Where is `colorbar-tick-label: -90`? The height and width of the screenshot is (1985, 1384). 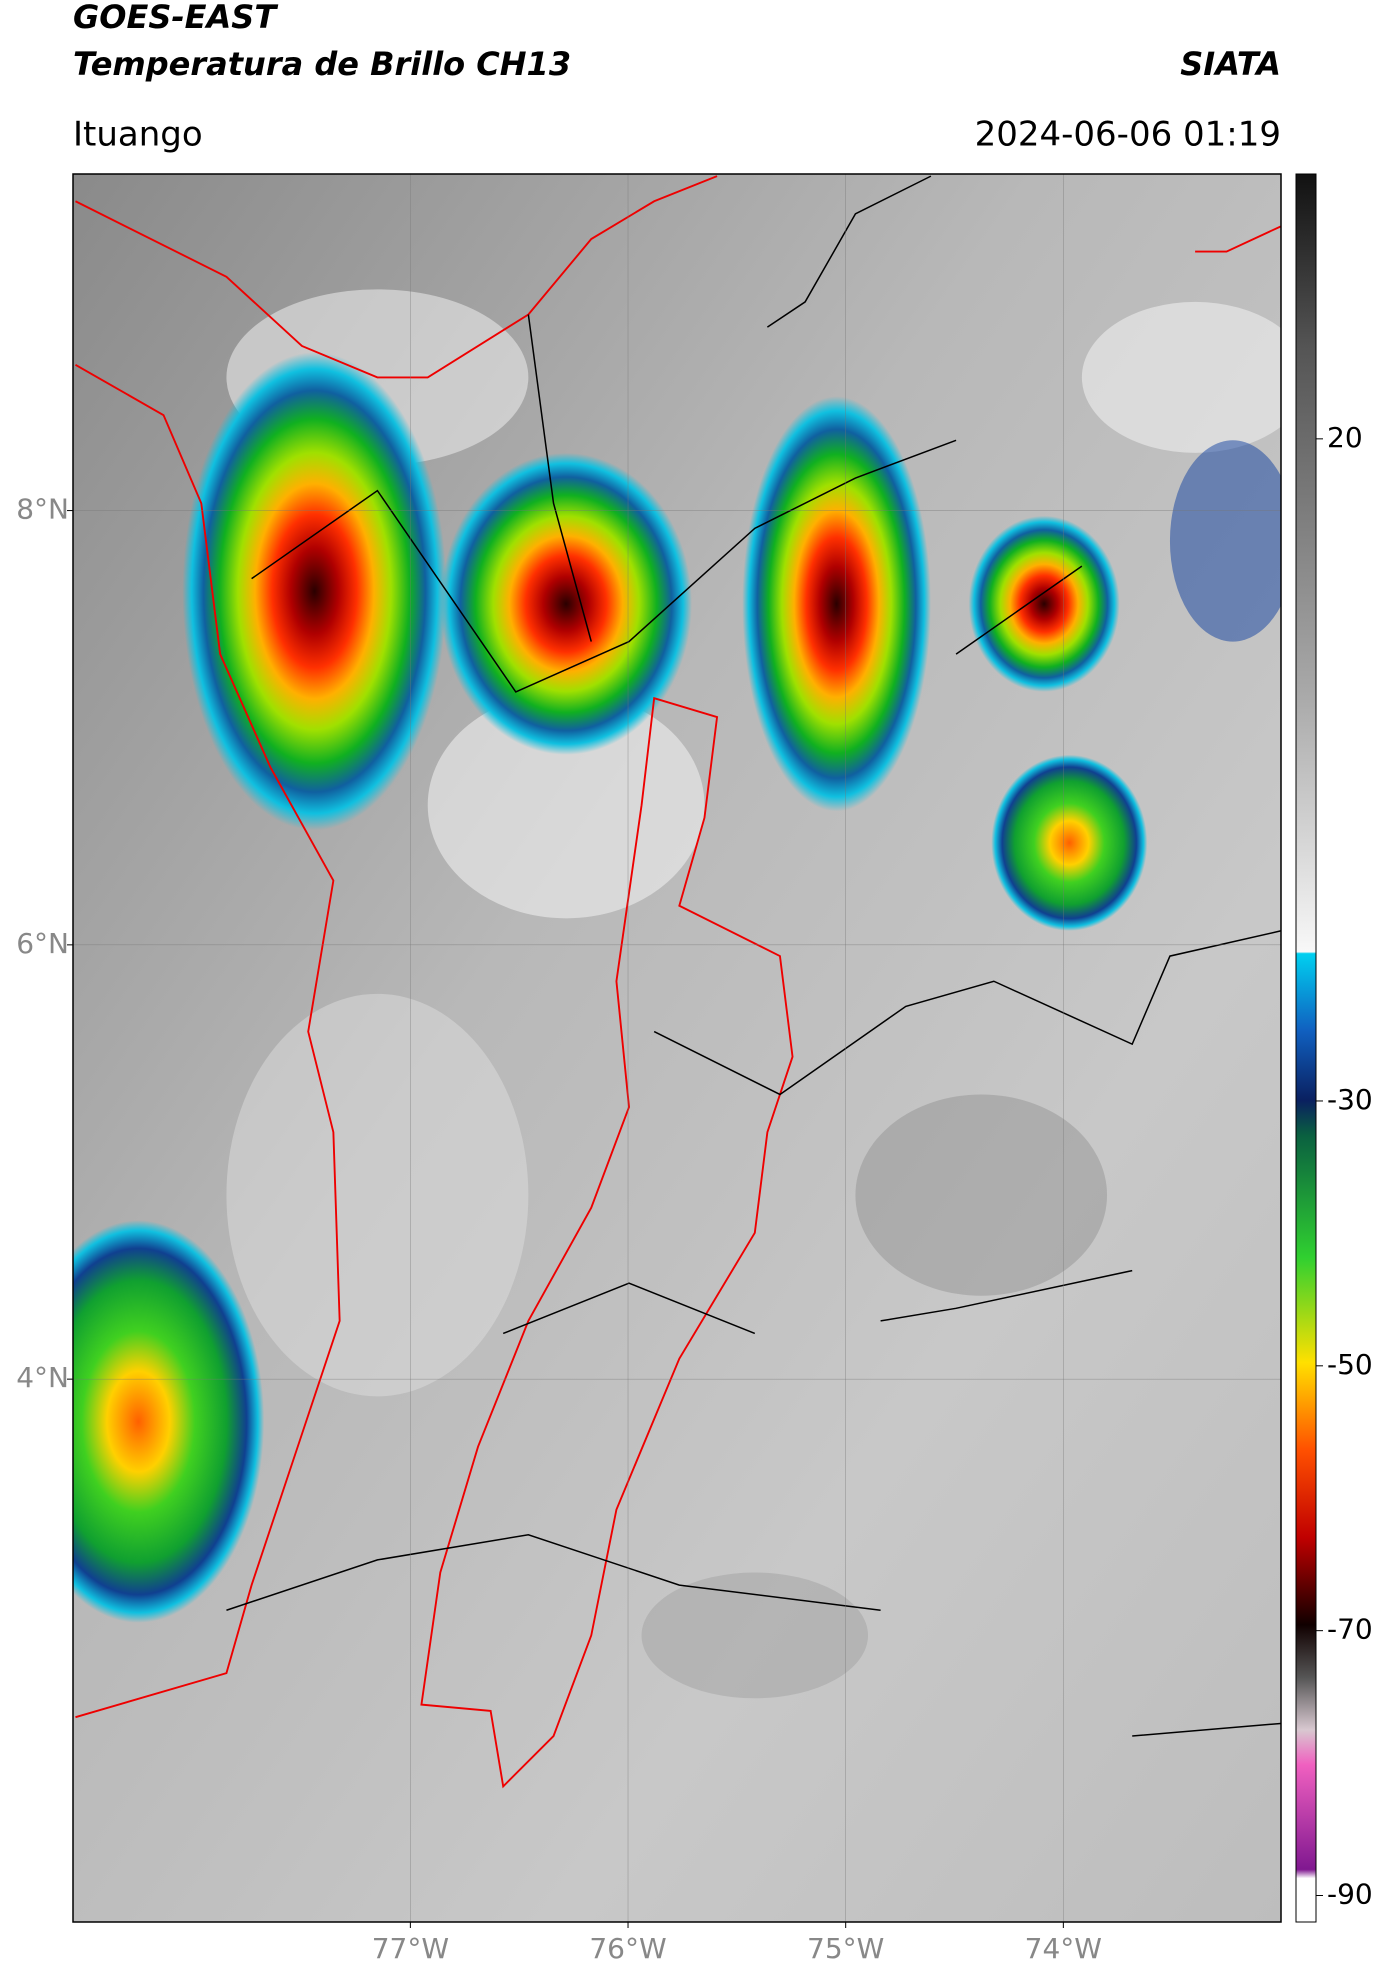
colorbar-tick-label: -90 is located at coordinates (1350, 1894).